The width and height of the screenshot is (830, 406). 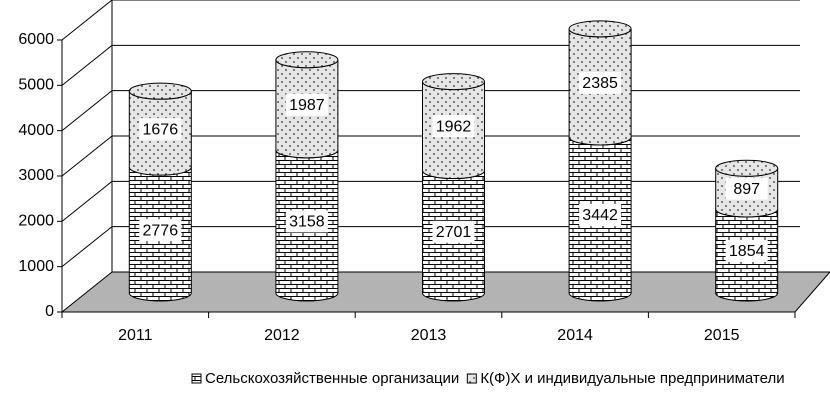 What do you see at coordinates (332, 378) in the screenshot?
I see `legend-label: Сельскохозяйственные организации` at bounding box center [332, 378].